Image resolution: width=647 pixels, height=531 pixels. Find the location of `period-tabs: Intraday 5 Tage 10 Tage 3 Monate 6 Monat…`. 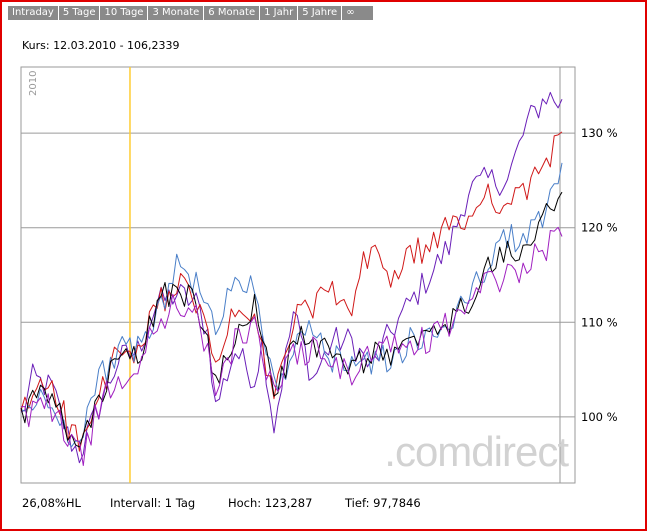

period-tabs: Intraday 5 Tage 10 Tage 3 Monate 6 Monat… is located at coordinates (190, 13).